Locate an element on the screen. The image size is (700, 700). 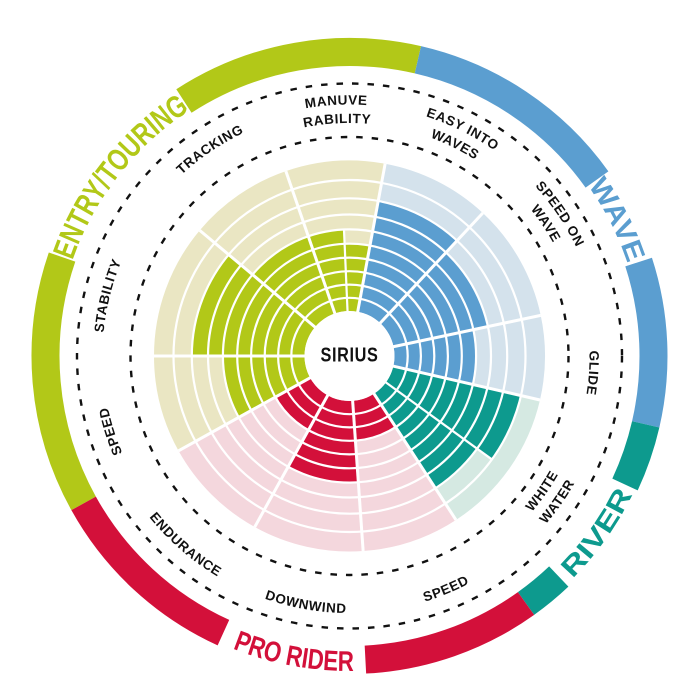
step-boundary-white-water is located at coordinates (438, 420).